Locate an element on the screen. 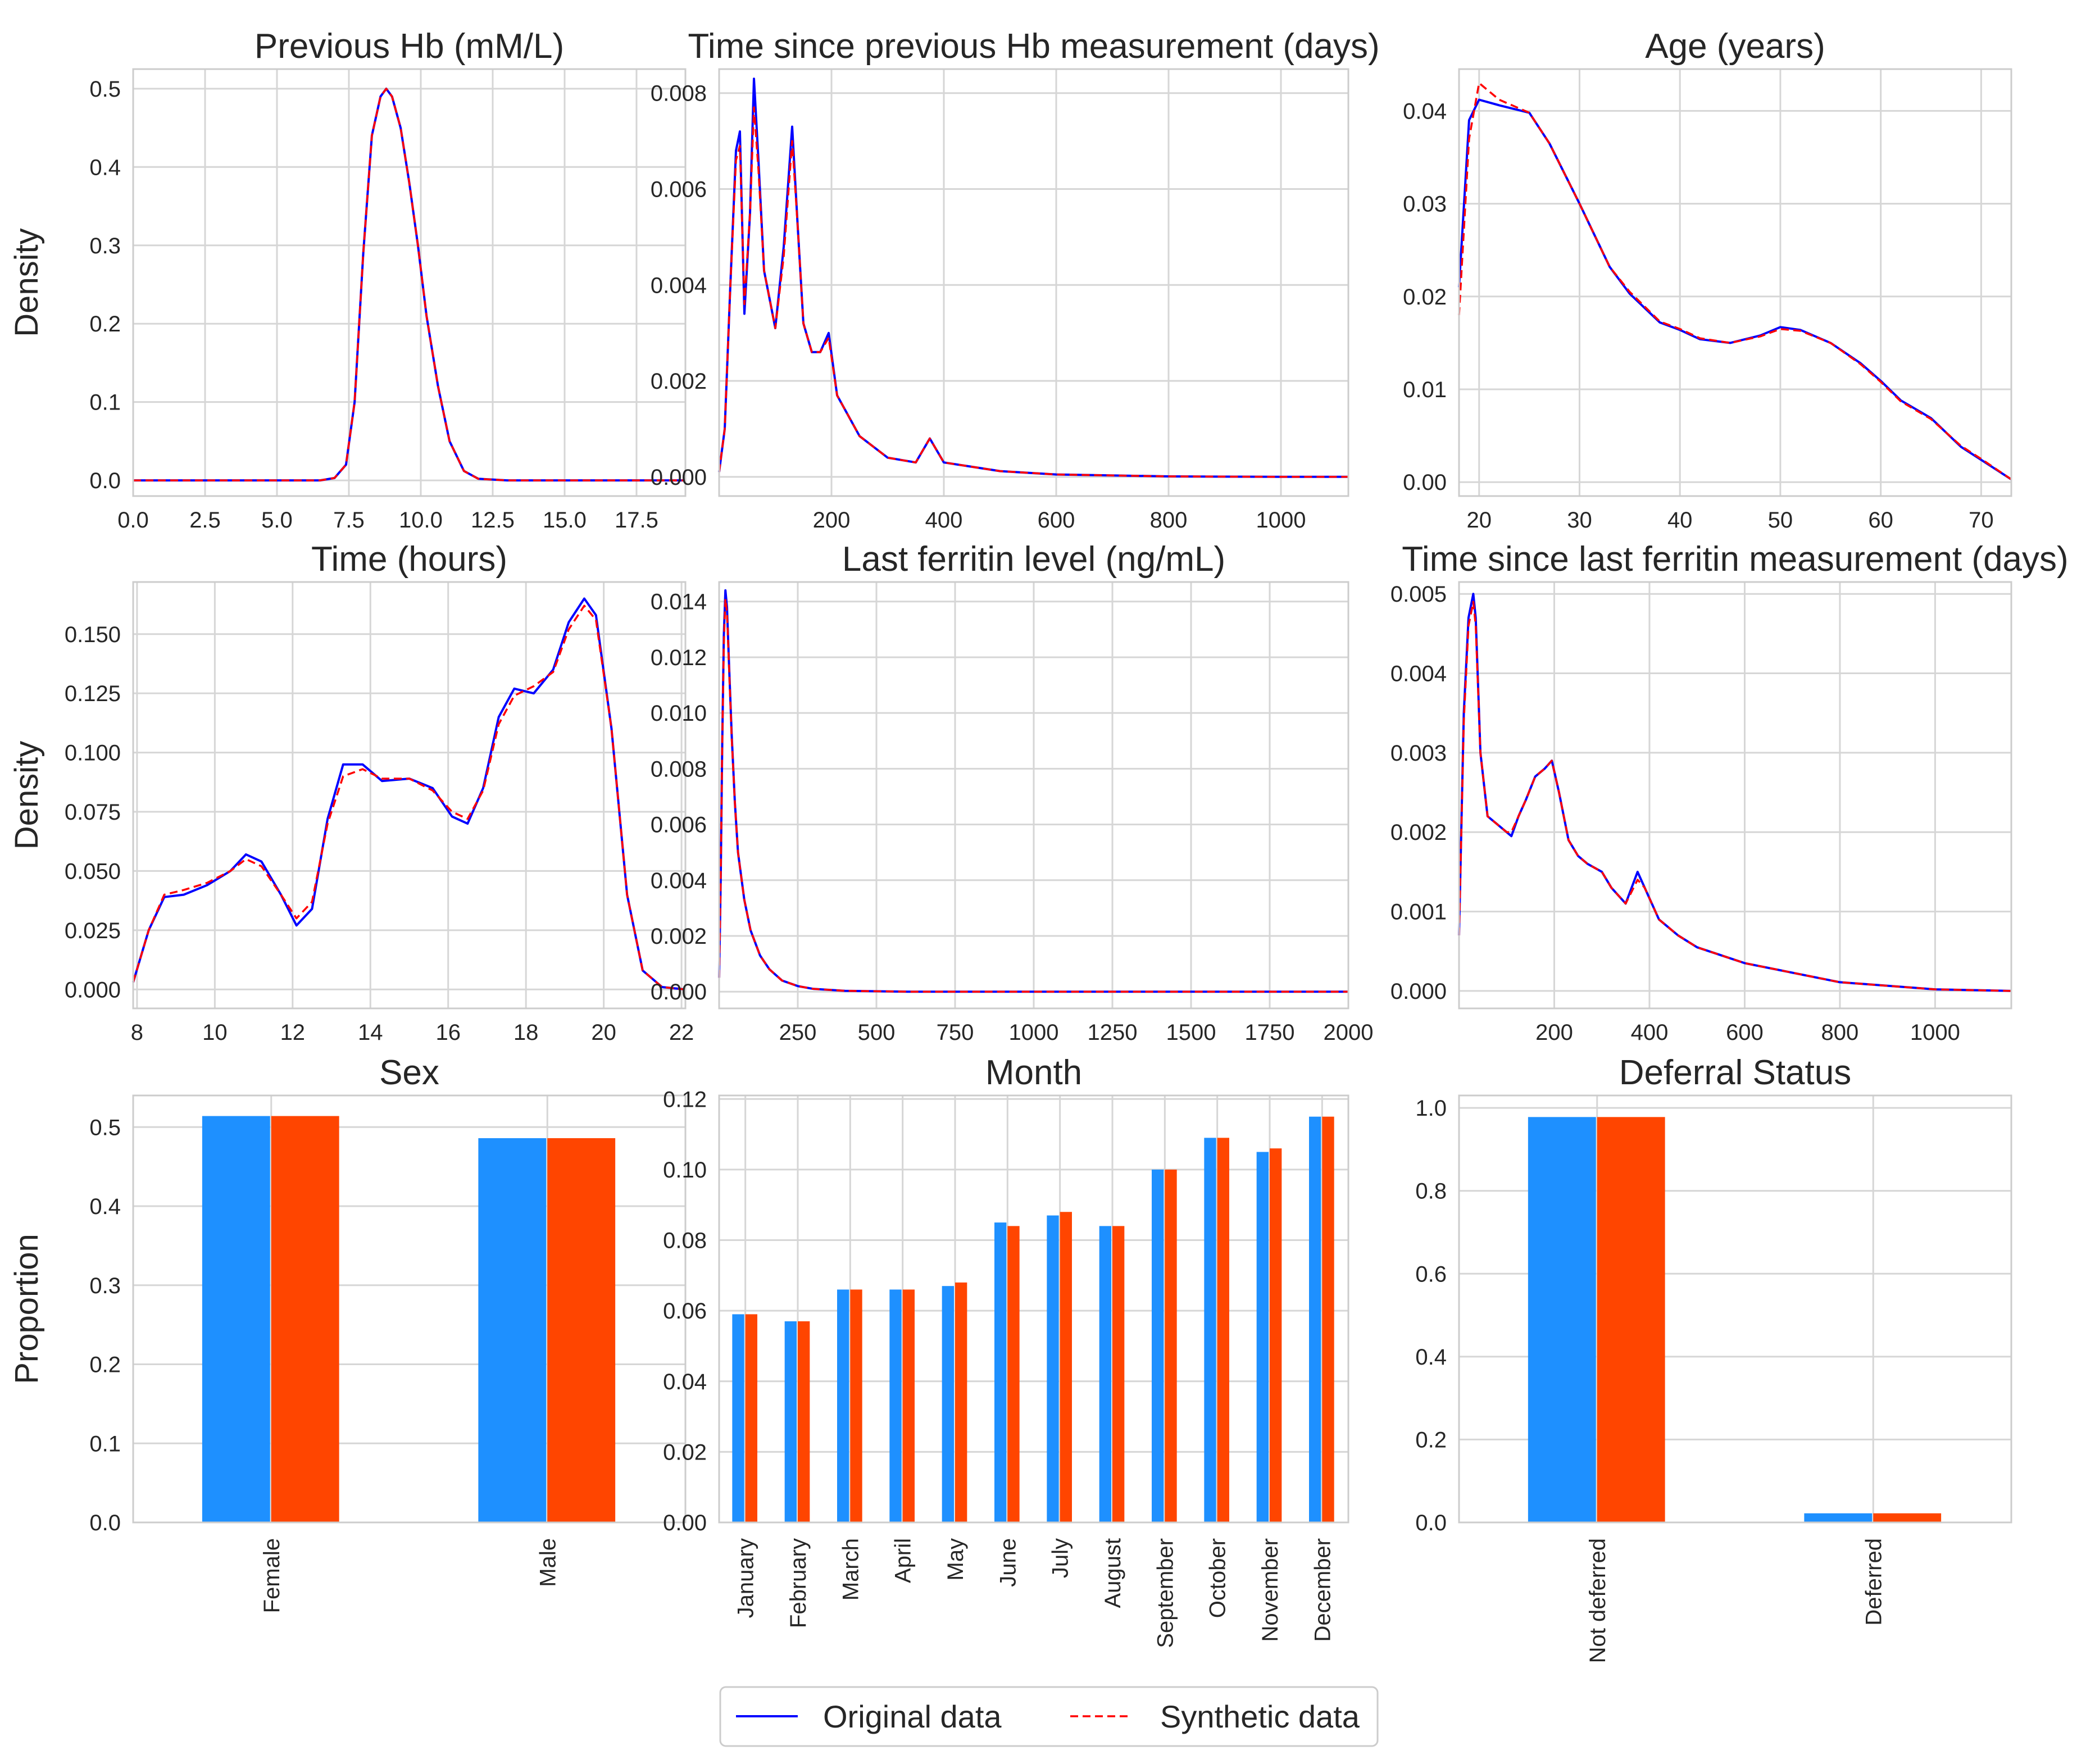  y-tick-label: 0.10 is located at coordinates (685, 1170).